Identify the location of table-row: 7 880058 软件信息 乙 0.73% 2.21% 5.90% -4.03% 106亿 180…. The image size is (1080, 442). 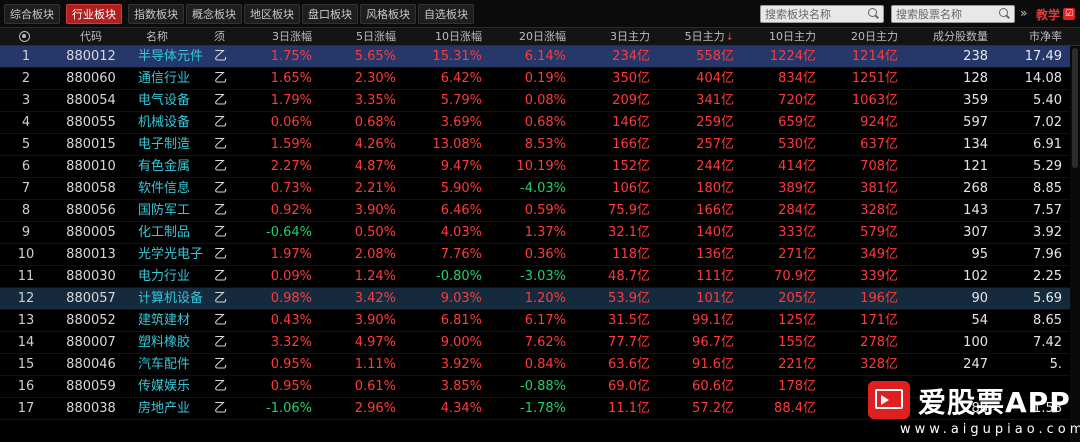
(540, 189).